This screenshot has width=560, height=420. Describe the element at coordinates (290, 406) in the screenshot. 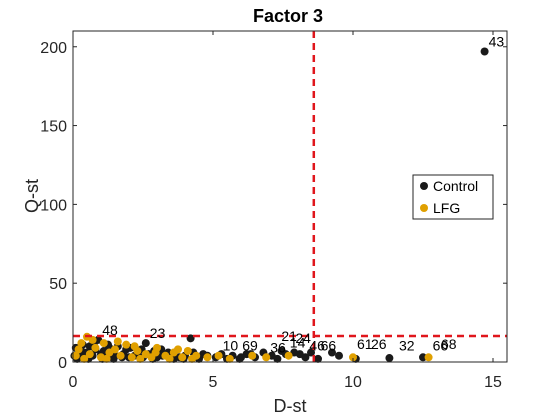

I see `x-axis-label: D-st` at that location.